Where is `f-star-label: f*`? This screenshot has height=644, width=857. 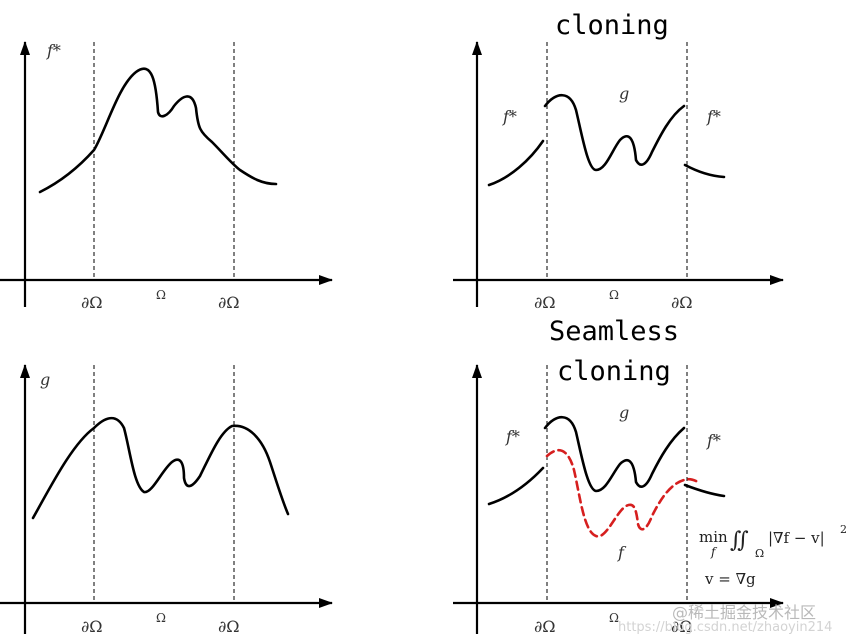 f-star-label: f* is located at coordinates (53, 50).